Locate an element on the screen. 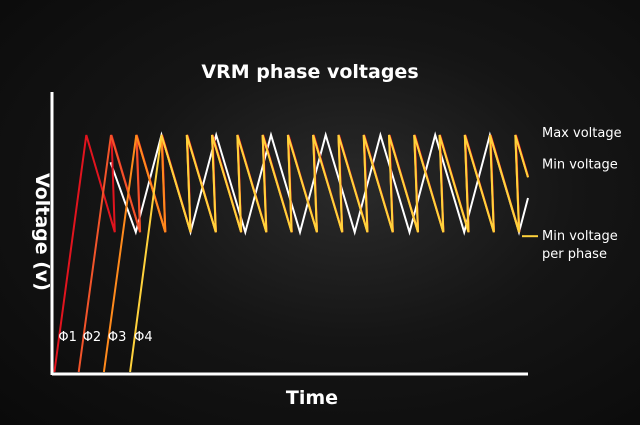 Image resolution: width=640 pixels, height=425 pixels. annotation-4: per phase is located at coordinates (574, 254).